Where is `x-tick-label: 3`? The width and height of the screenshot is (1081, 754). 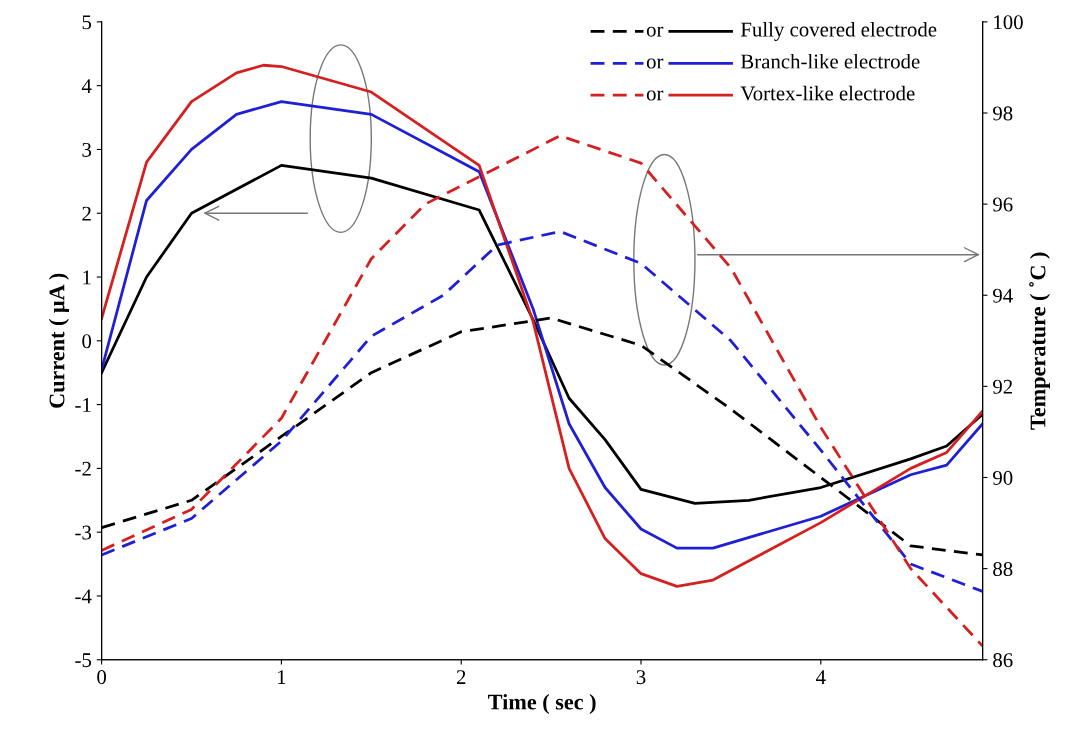
x-tick-label: 3 is located at coordinates (641, 677).